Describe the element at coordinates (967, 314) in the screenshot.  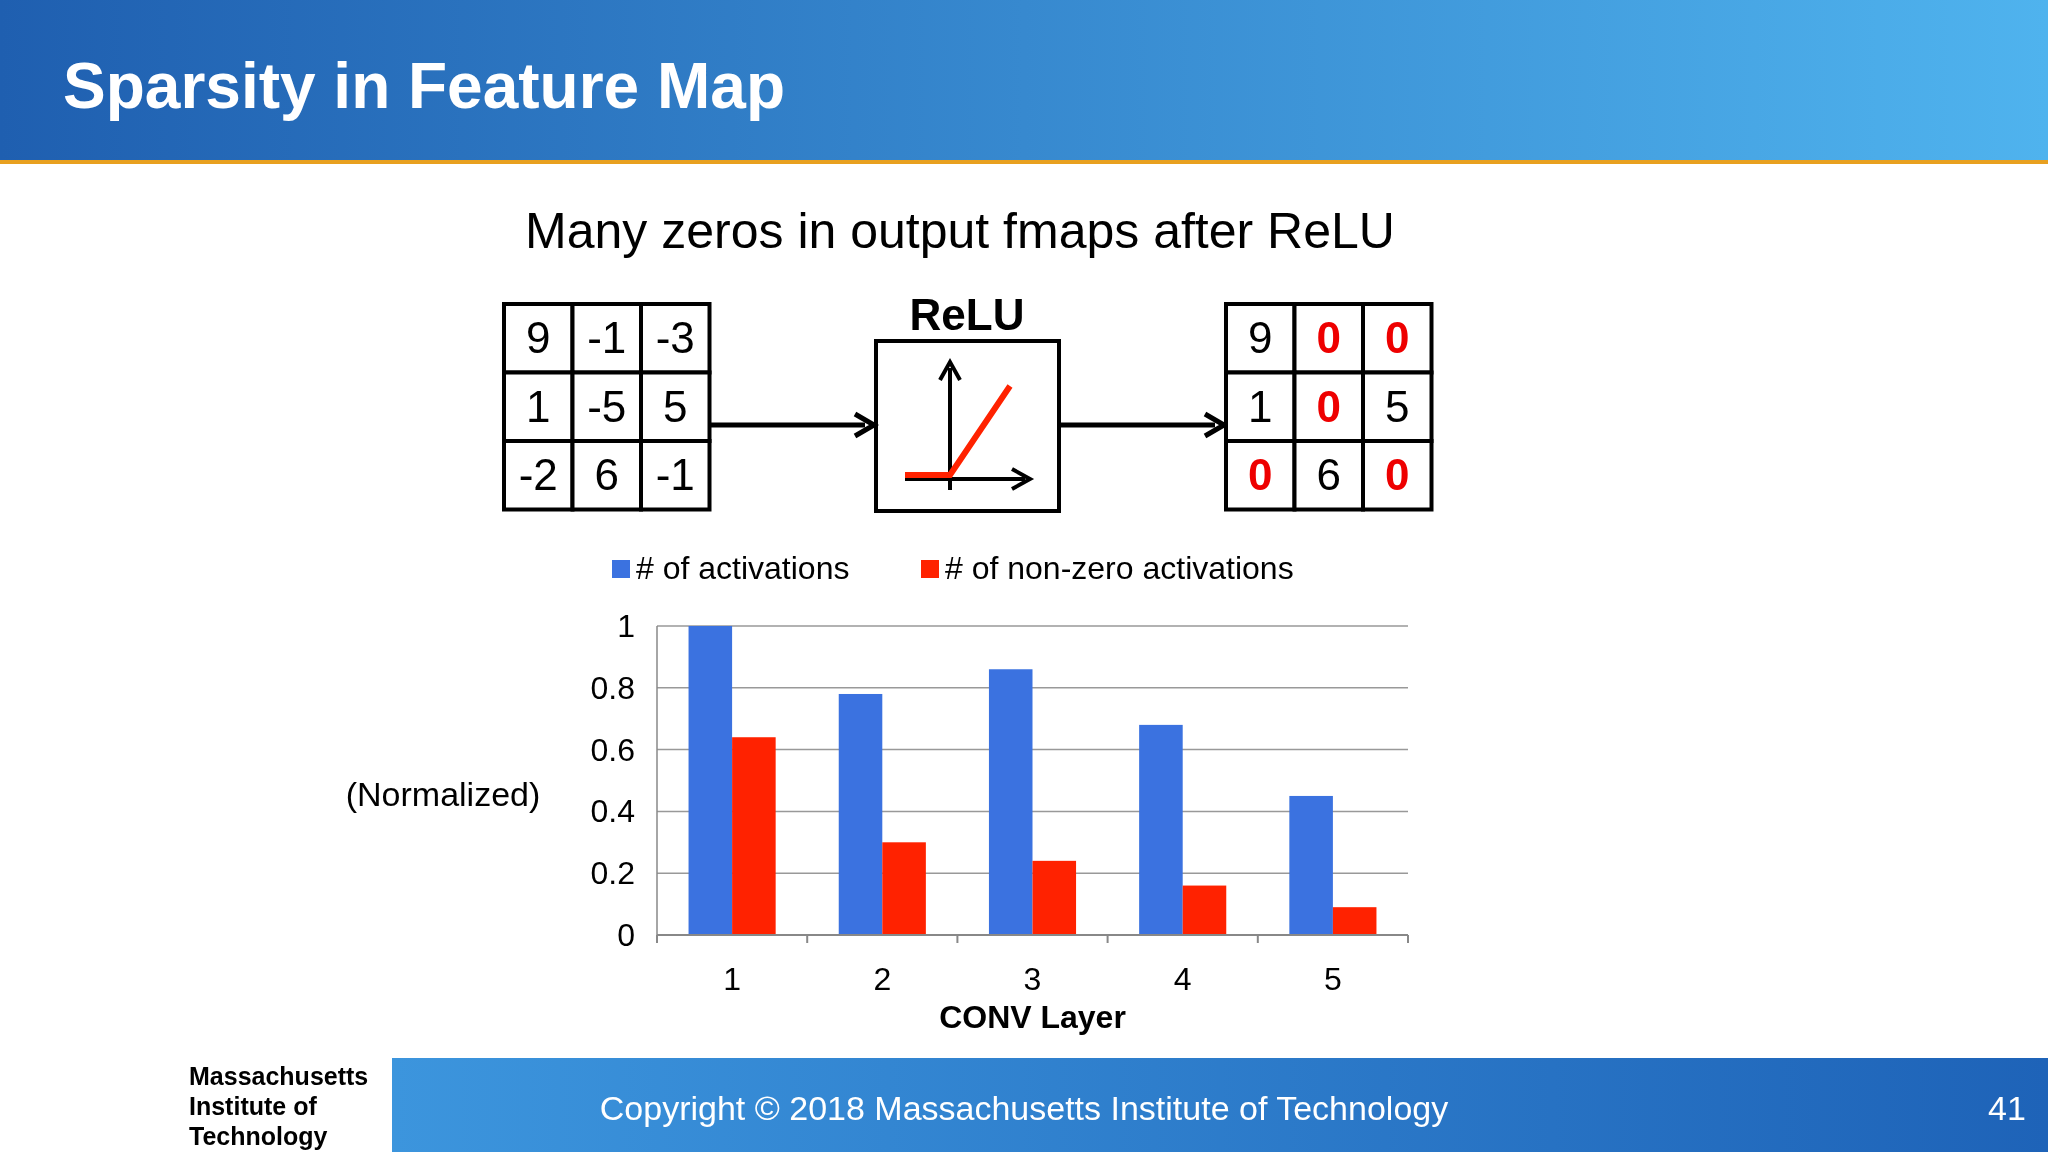
I see `text: ReLU` at that location.